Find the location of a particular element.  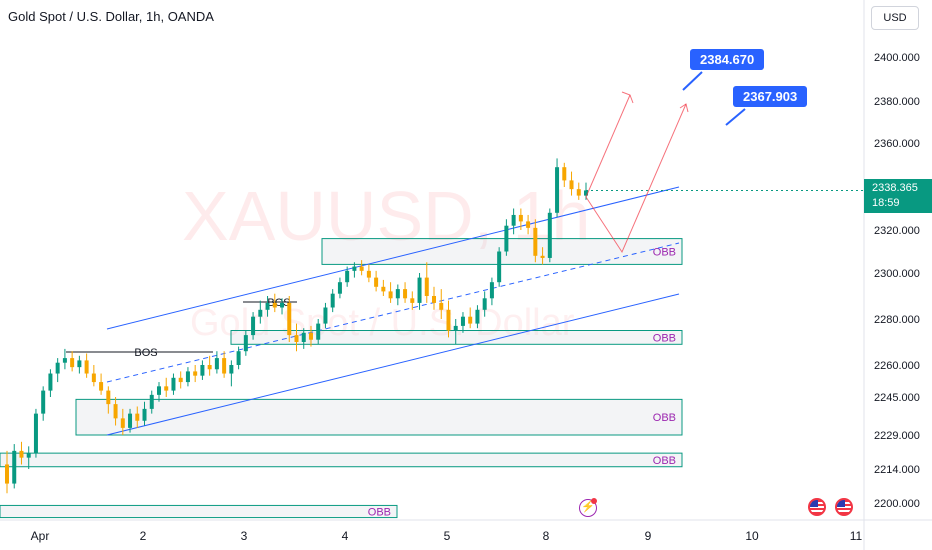

y-tick-label: 2320.000 is located at coordinates (897, 231).